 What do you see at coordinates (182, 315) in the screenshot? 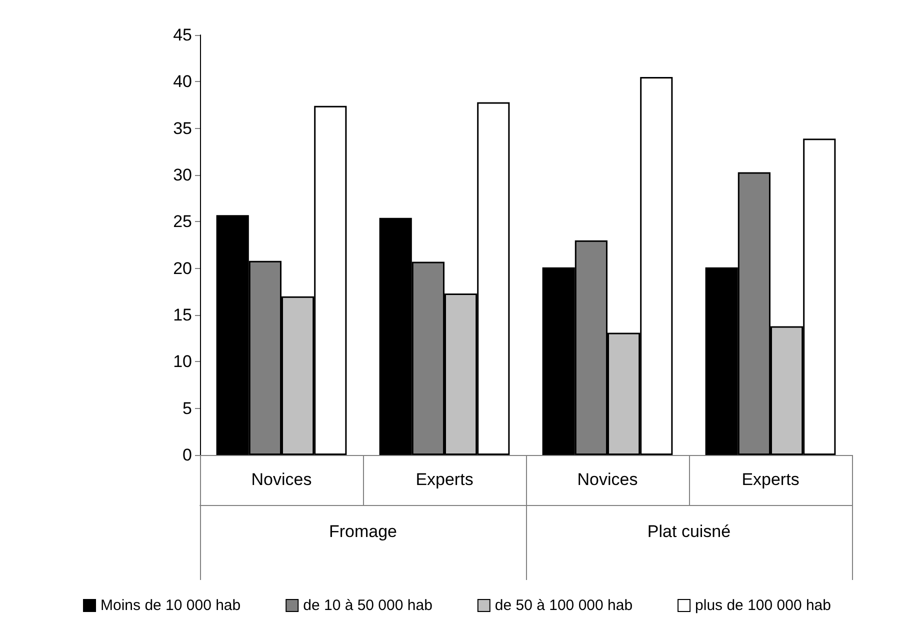
I see `y-tick-label: 15` at bounding box center [182, 315].